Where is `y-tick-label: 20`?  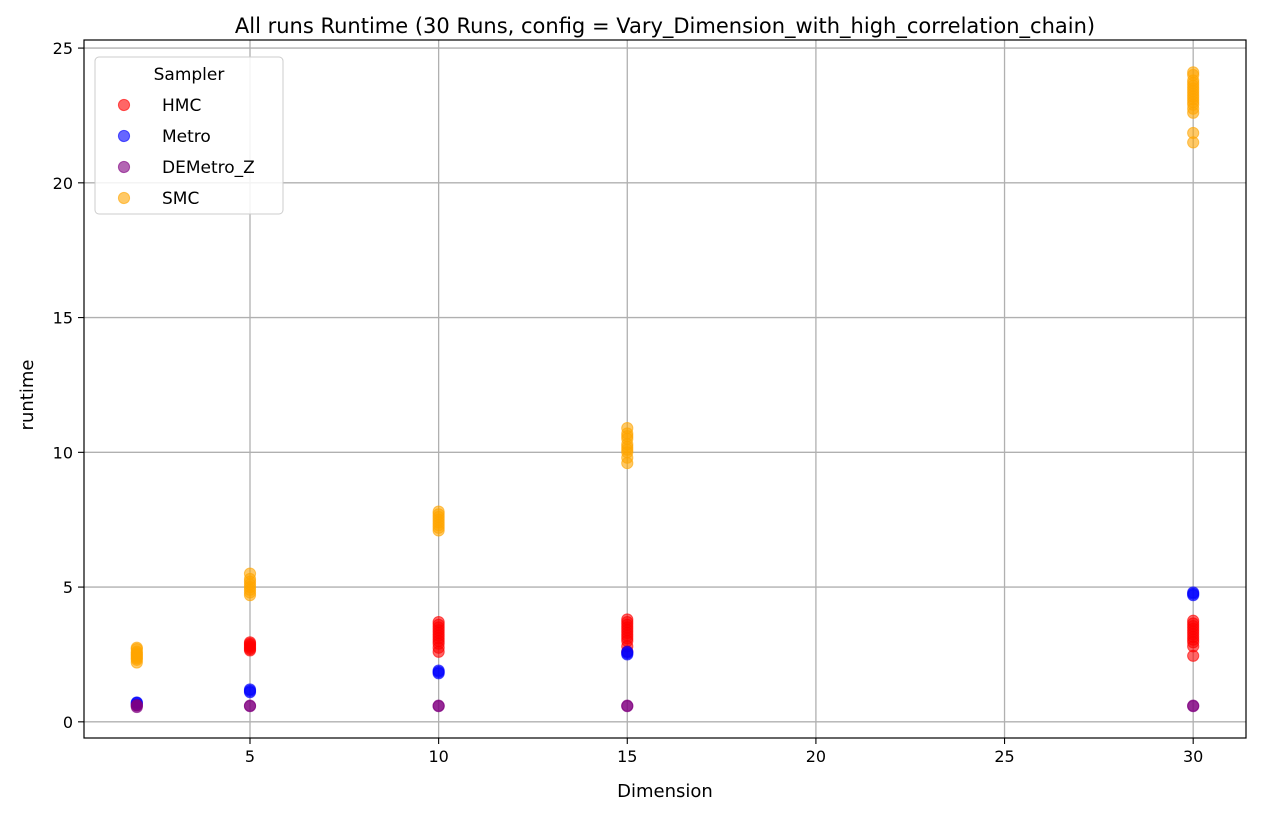
y-tick-label: 20 is located at coordinates (63, 183).